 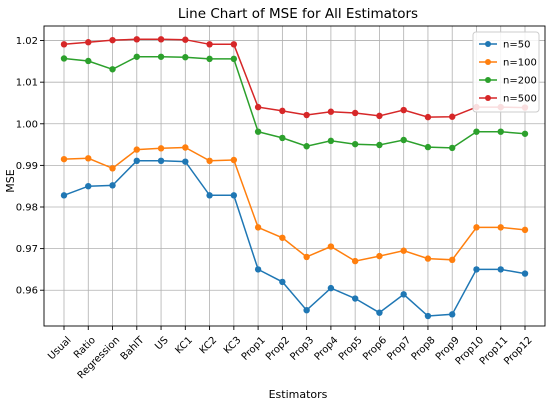 What do you see at coordinates (327, 349) in the screenshot?
I see `x-tick-label: Prop4` at bounding box center [327, 349].